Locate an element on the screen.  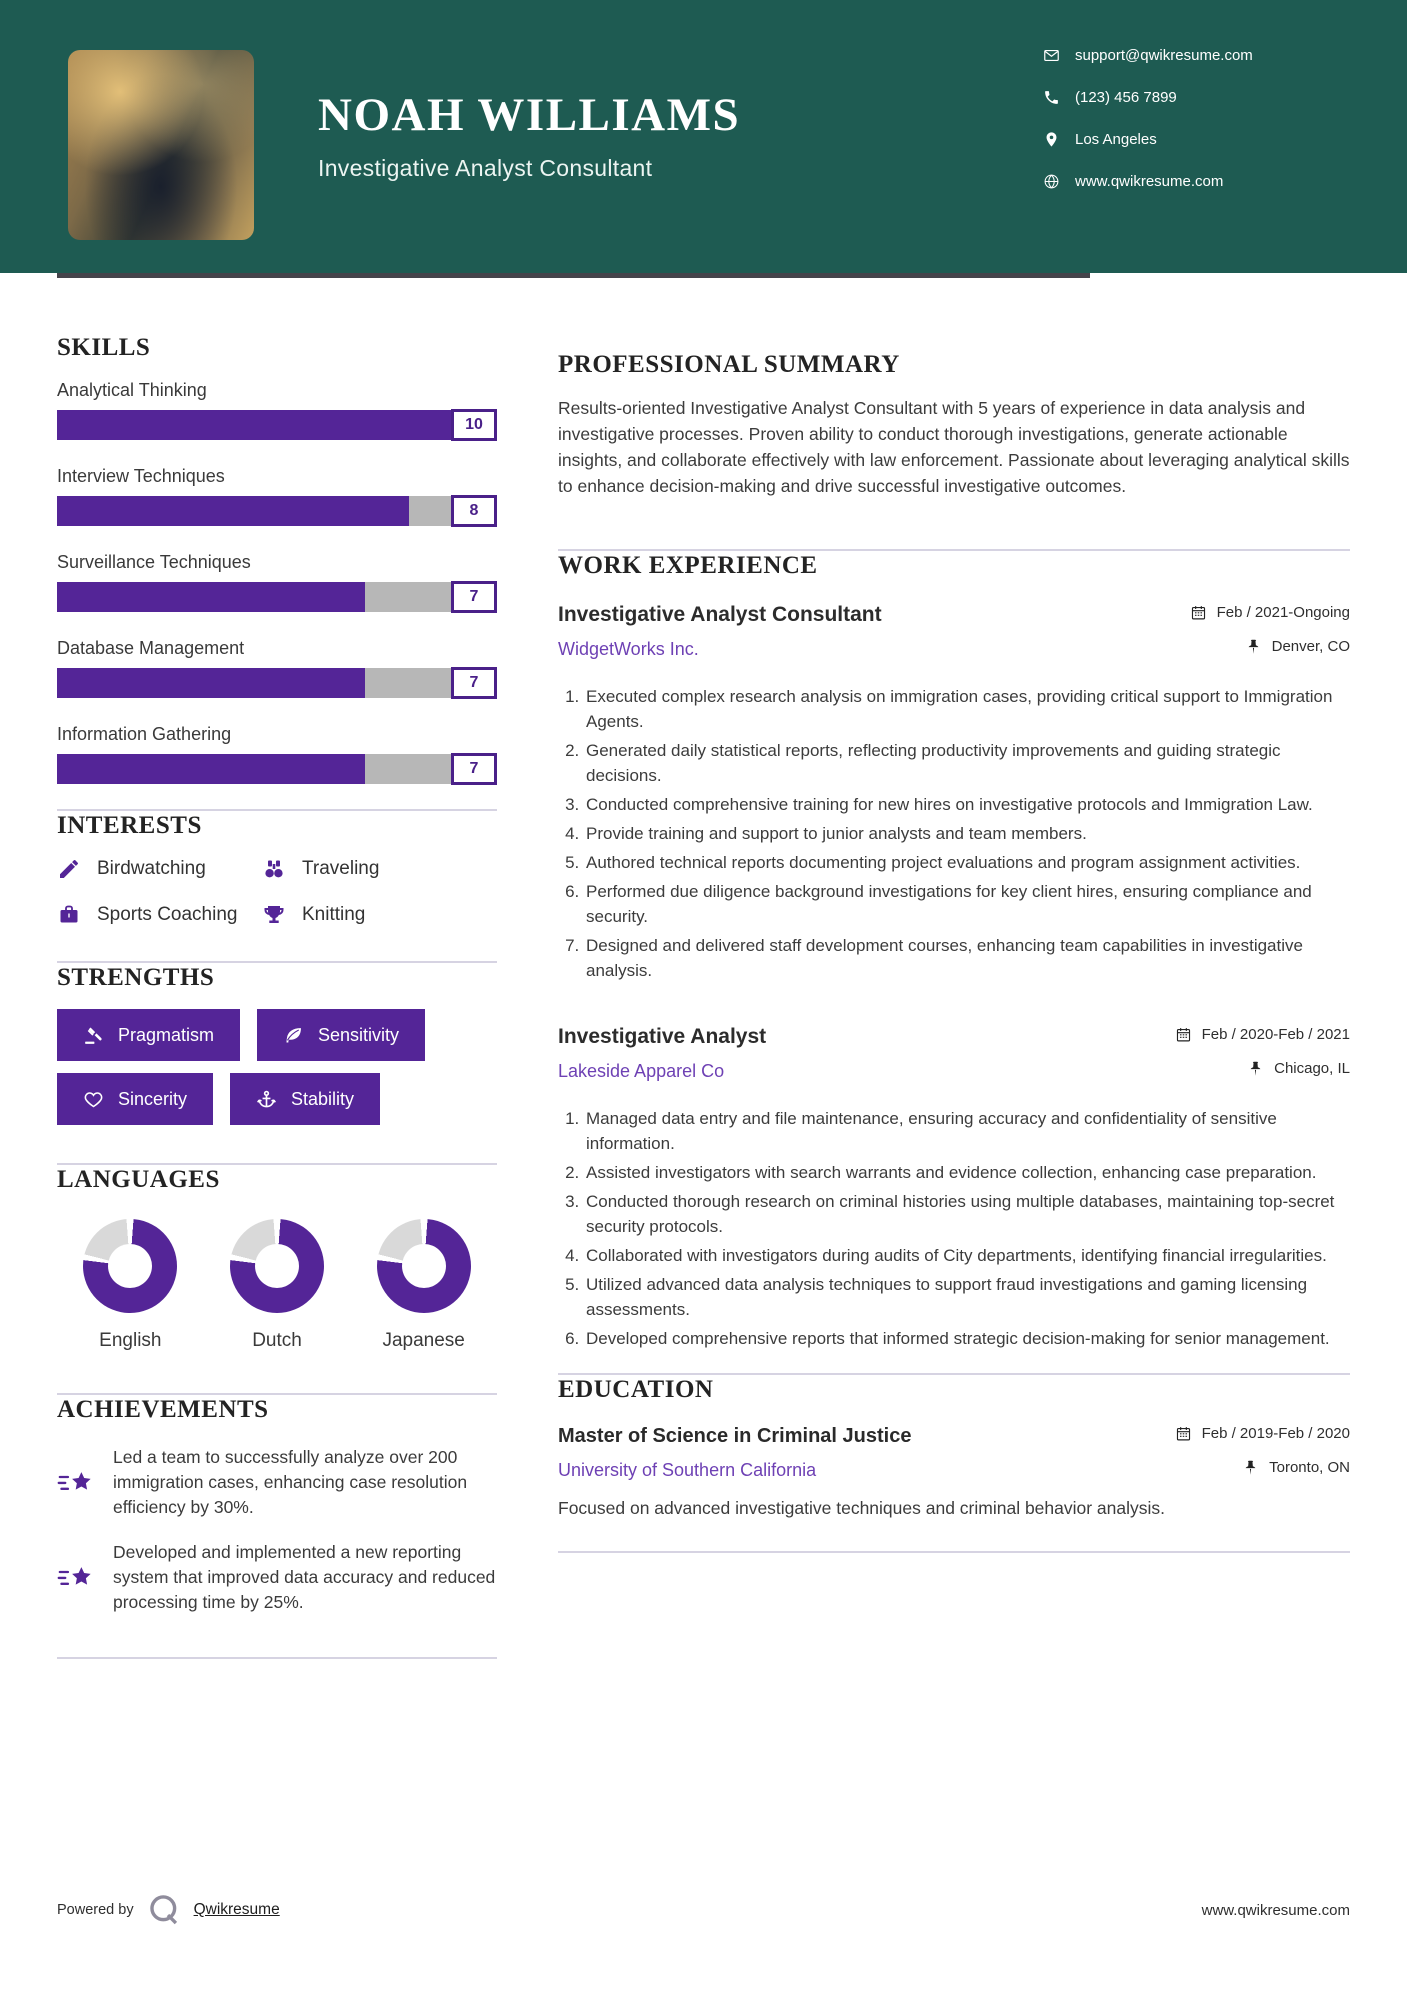
contact-text: www.qwikresume.com is located at coordinates (1149, 181).